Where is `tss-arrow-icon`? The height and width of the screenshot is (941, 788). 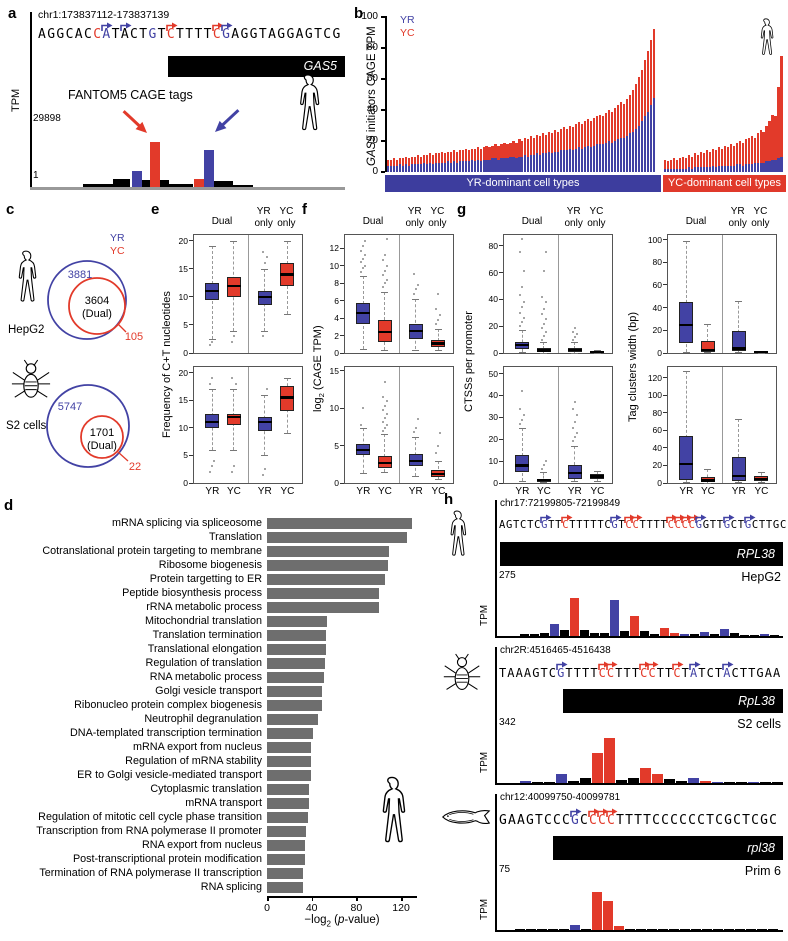 tss-arrow-icon is located at coordinates (700, 519).